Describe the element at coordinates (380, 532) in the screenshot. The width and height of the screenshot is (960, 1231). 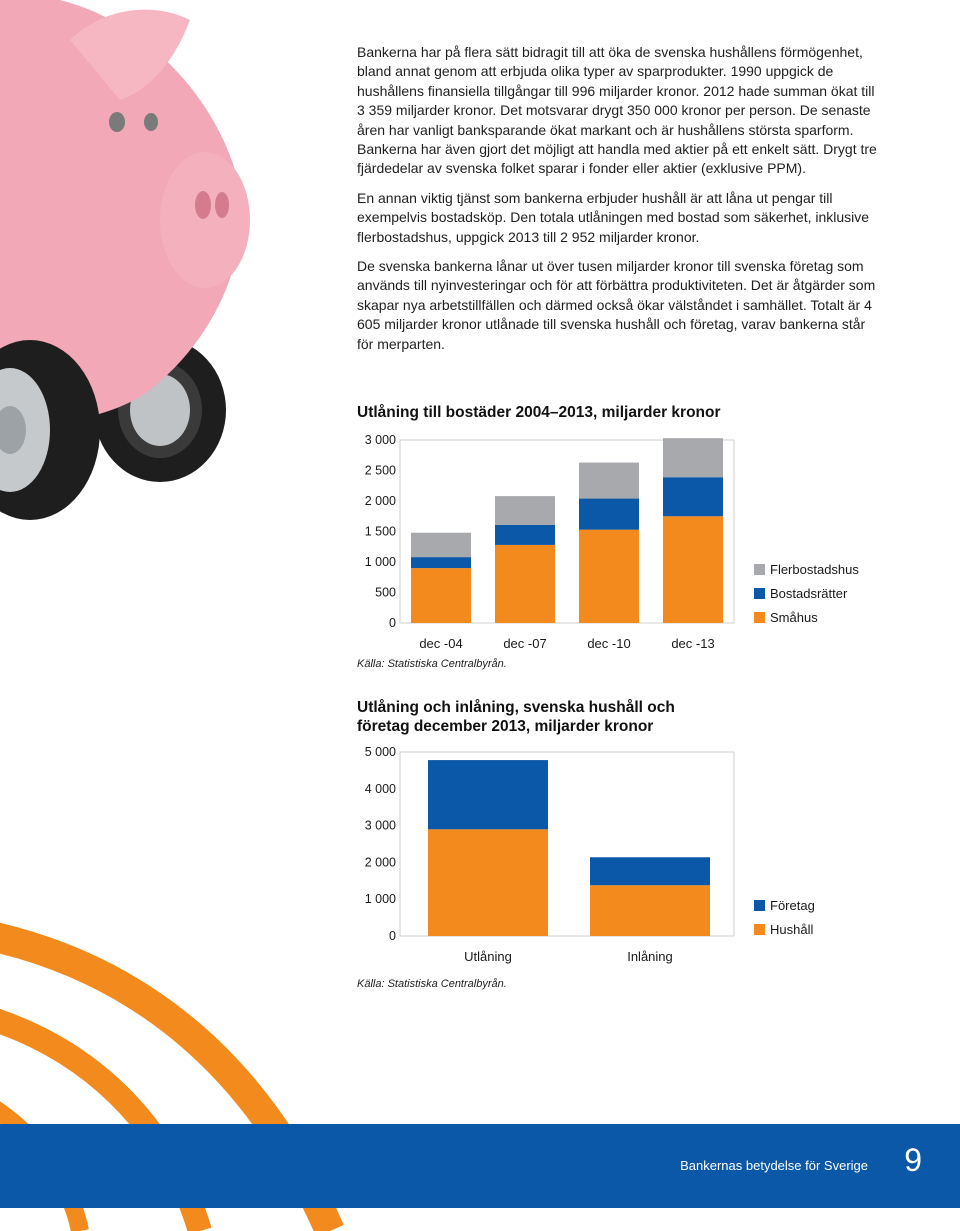
I see `y-tick-label: 1 500` at that location.